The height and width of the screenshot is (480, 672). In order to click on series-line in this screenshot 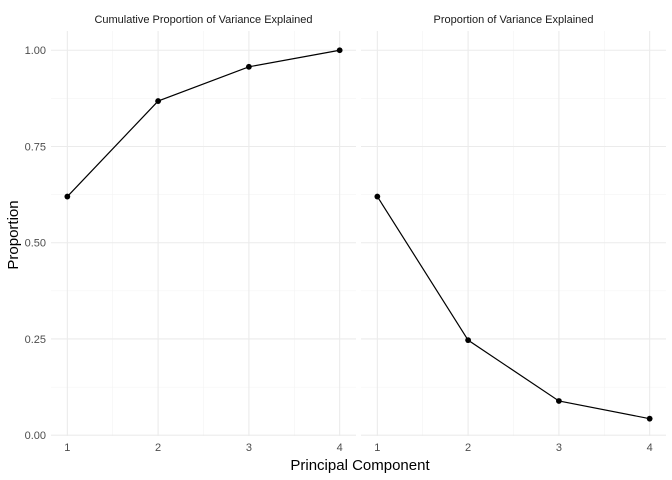, I will do `click(203, 123)`.